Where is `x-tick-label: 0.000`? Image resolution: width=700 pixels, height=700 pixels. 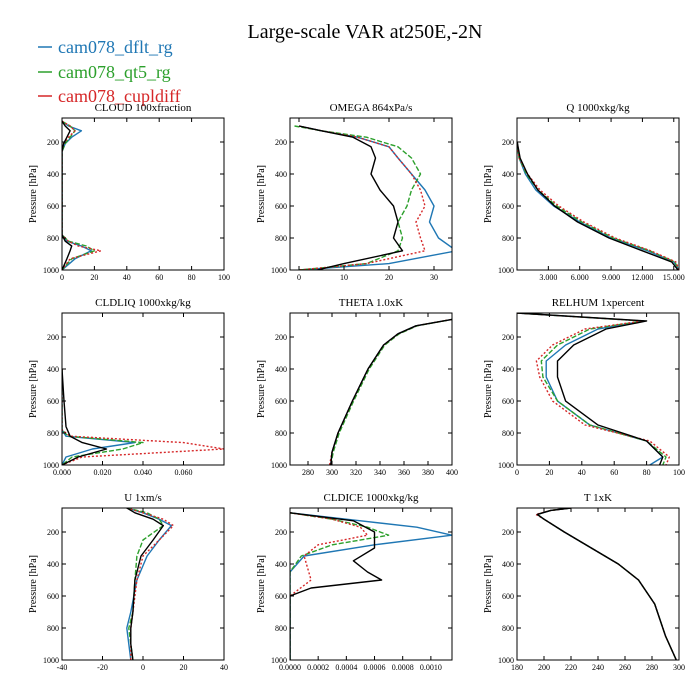 x-tick-label: 0.000 is located at coordinates (62, 472).